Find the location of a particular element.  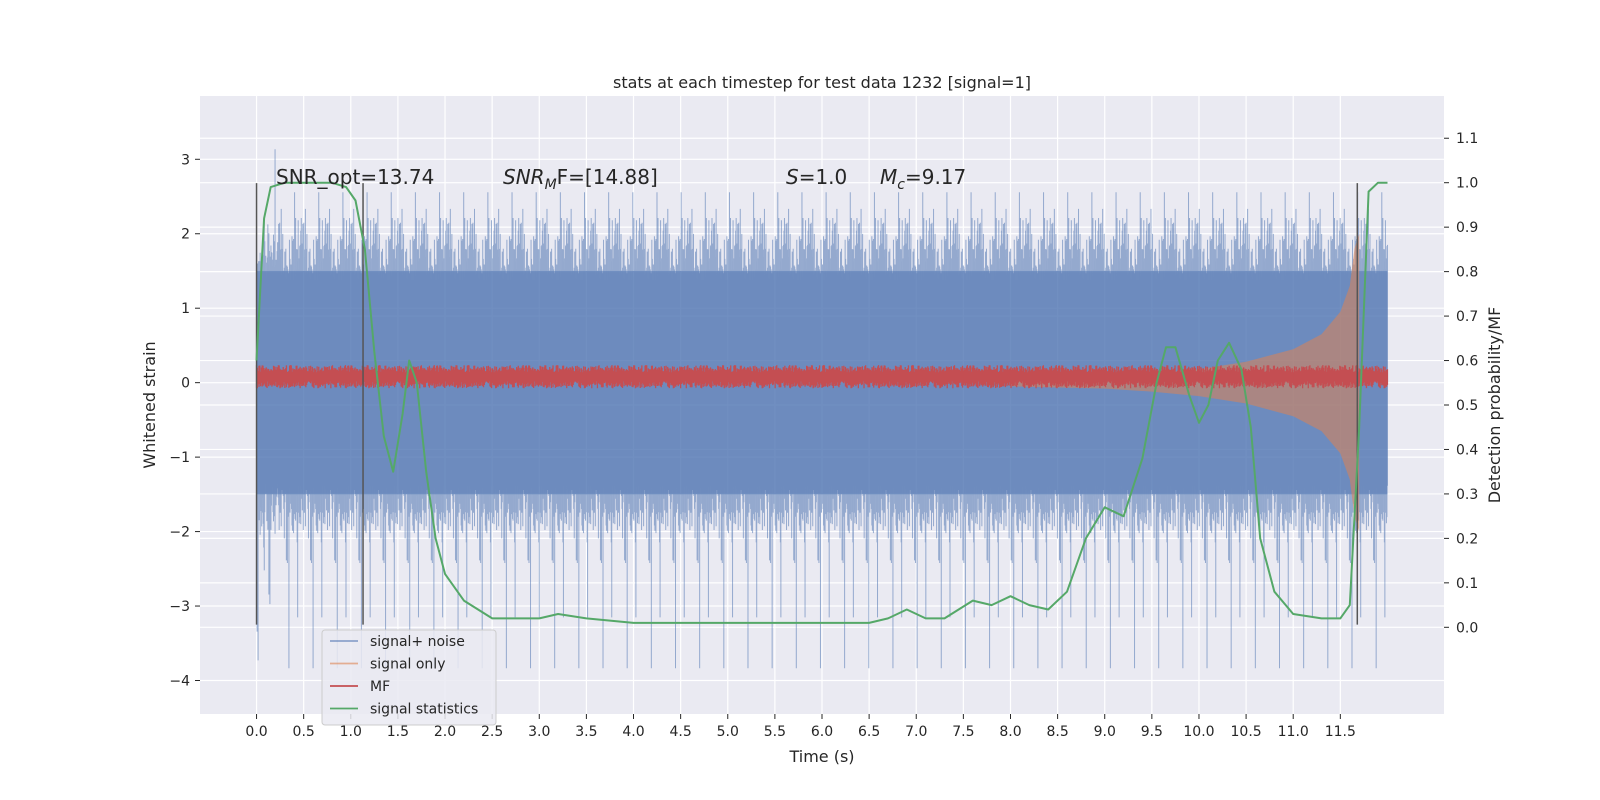

x-tick-label: 3.5 is located at coordinates (586, 732).